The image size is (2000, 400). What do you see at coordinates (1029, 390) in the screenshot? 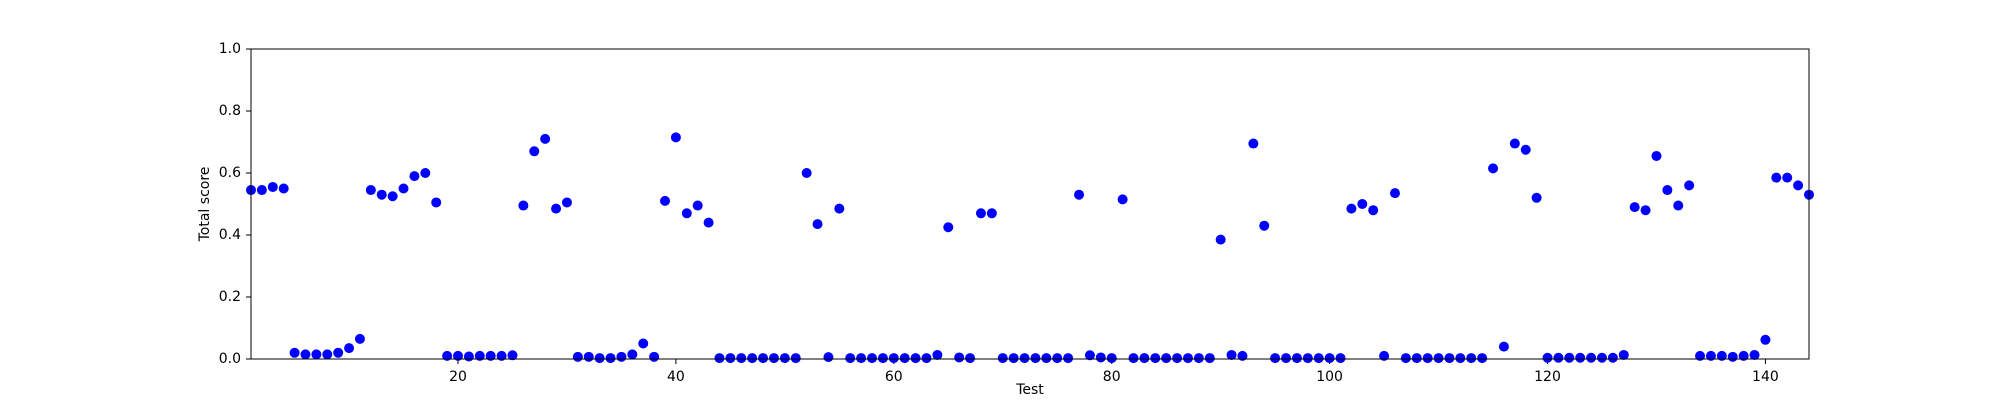
I see `x-axis-label: Test` at bounding box center [1029, 390].